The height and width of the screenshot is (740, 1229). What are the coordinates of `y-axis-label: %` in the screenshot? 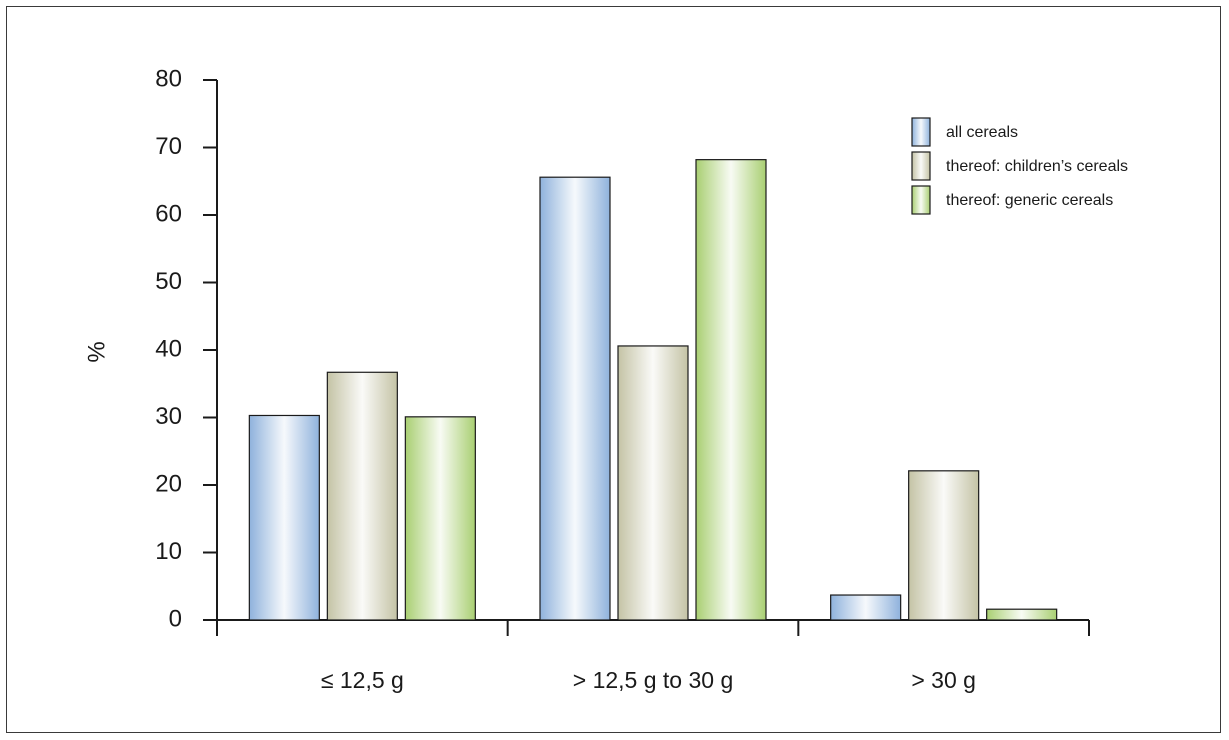 It's located at (96, 351).